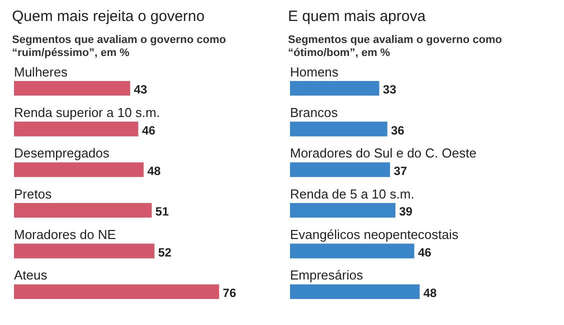 The width and height of the screenshot is (564, 325). Describe the element at coordinates (389, 89) in the screenshot. I see `data-label: 33` at that location.